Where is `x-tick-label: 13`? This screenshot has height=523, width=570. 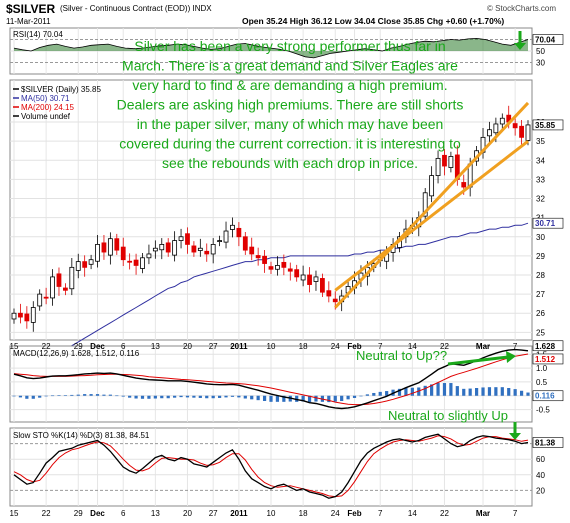 x-tick-label: 13 is located at coordinates (155, 513).